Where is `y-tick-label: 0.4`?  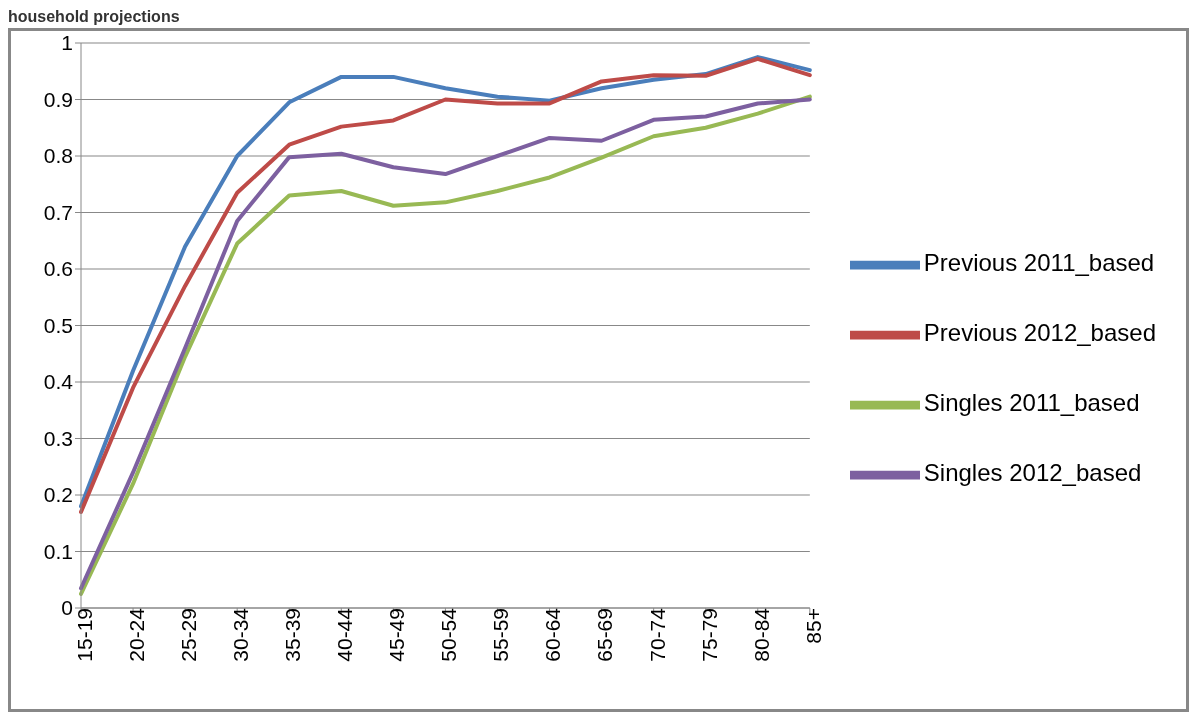 y-tick-label: 0.4 is located at coordinates (58, 382).